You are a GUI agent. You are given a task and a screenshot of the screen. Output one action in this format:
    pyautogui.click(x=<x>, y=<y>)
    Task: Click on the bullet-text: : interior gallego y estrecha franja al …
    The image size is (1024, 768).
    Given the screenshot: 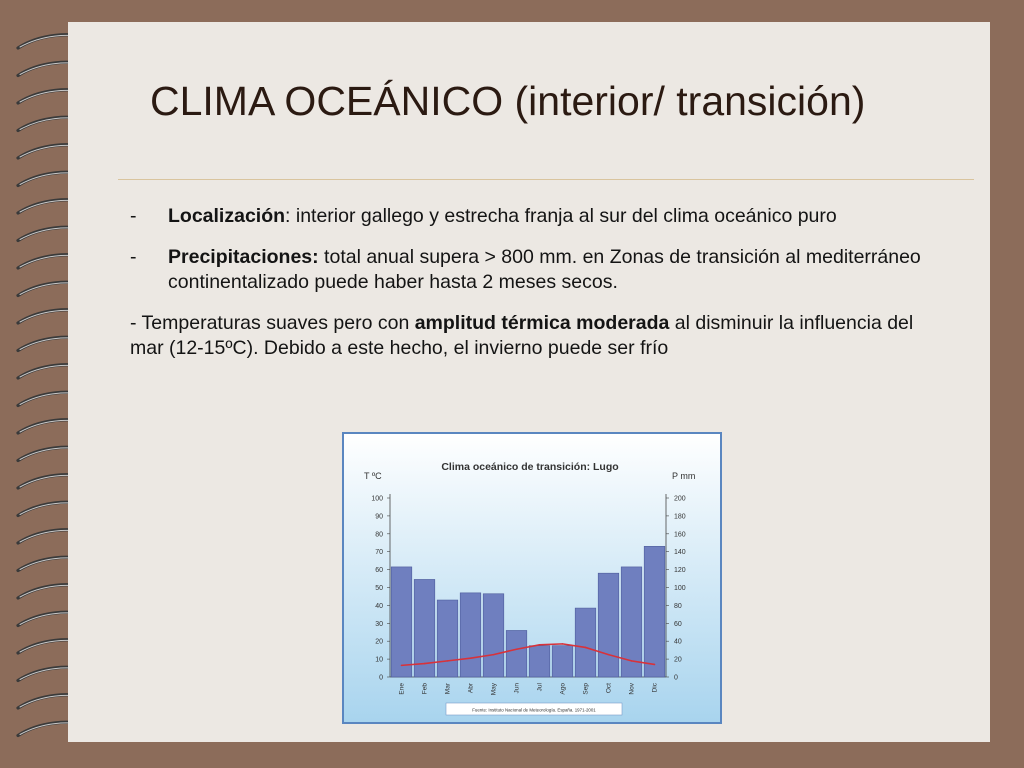 What is the action you would take?
    pyautogui.click(x=561, y=216)
    